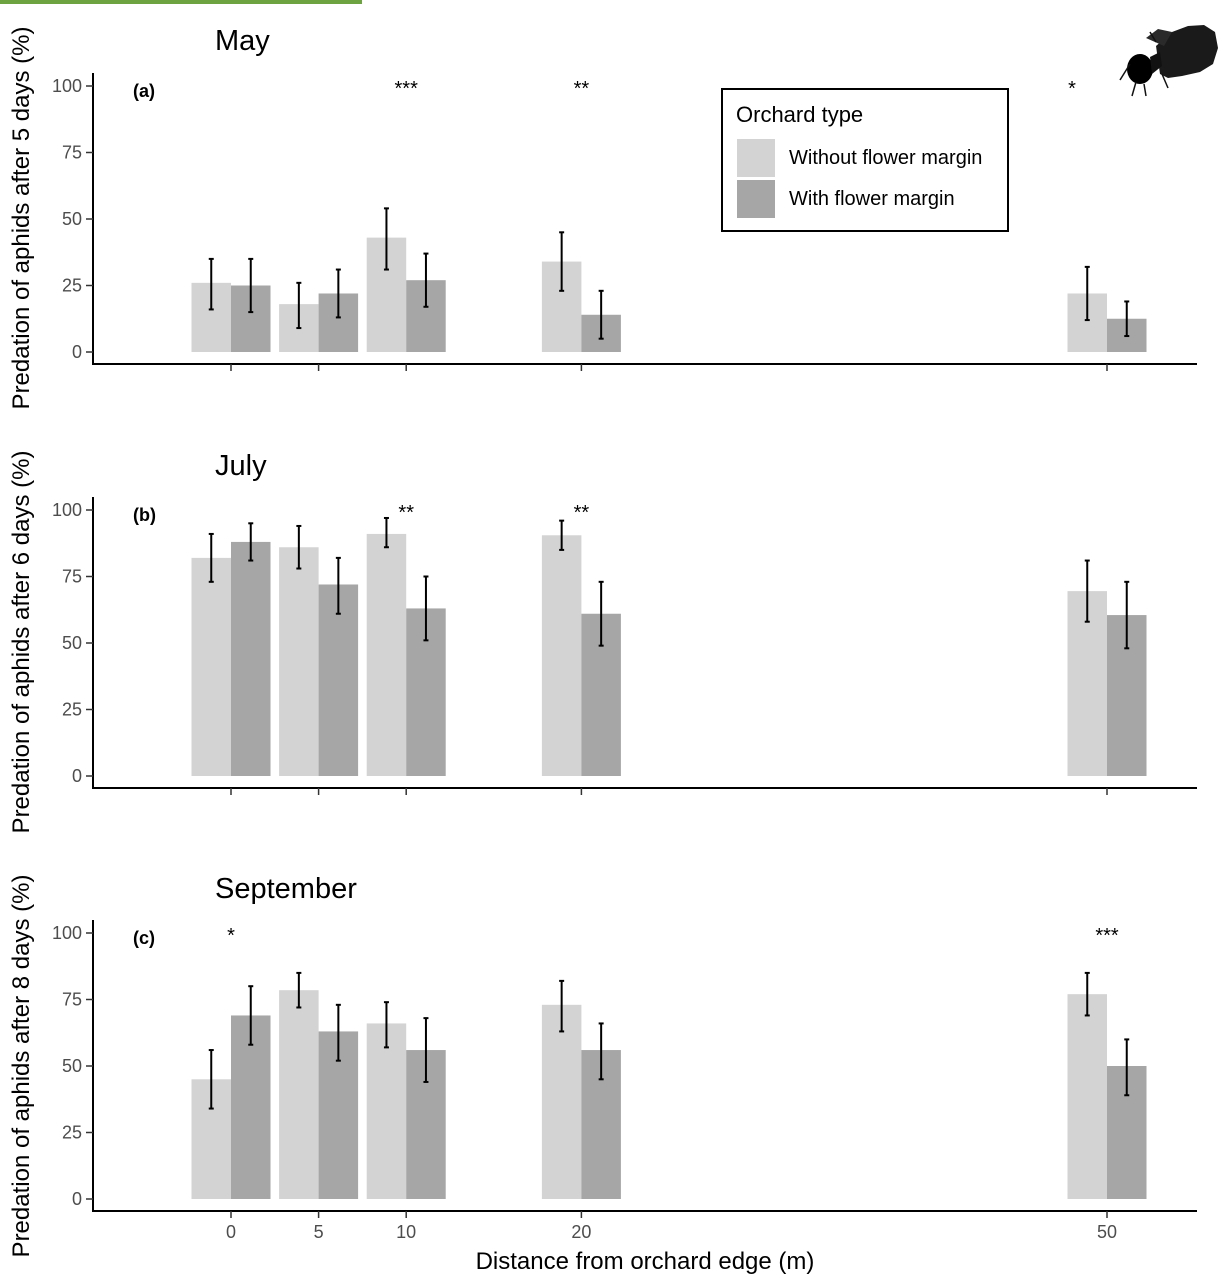 Image resolution: width=1219 pixels, height=1276 pixels. Describe the element at coordinates (21, 642) in the screenshot. I see `ylabel-panel-b: Predation of aphids after 6 days (%)` at that location.